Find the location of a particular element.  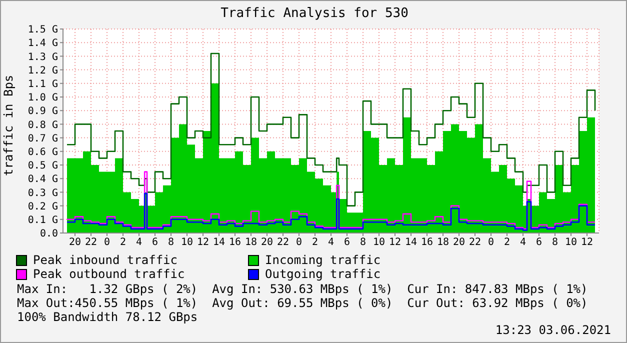

y-tick-label: 0.7 G is located at coordinates (43, 138).